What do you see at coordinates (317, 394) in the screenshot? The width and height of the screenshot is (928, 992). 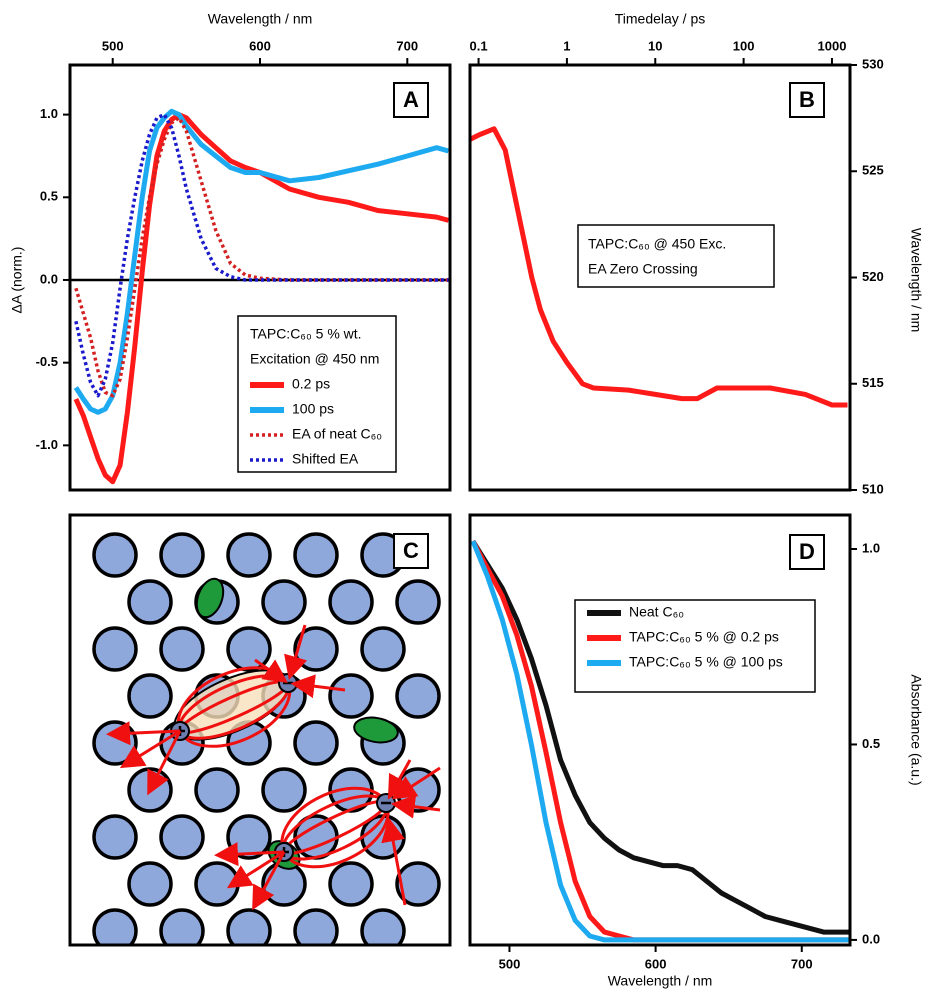 I see `legend-box` at bounding box center [317, 394].